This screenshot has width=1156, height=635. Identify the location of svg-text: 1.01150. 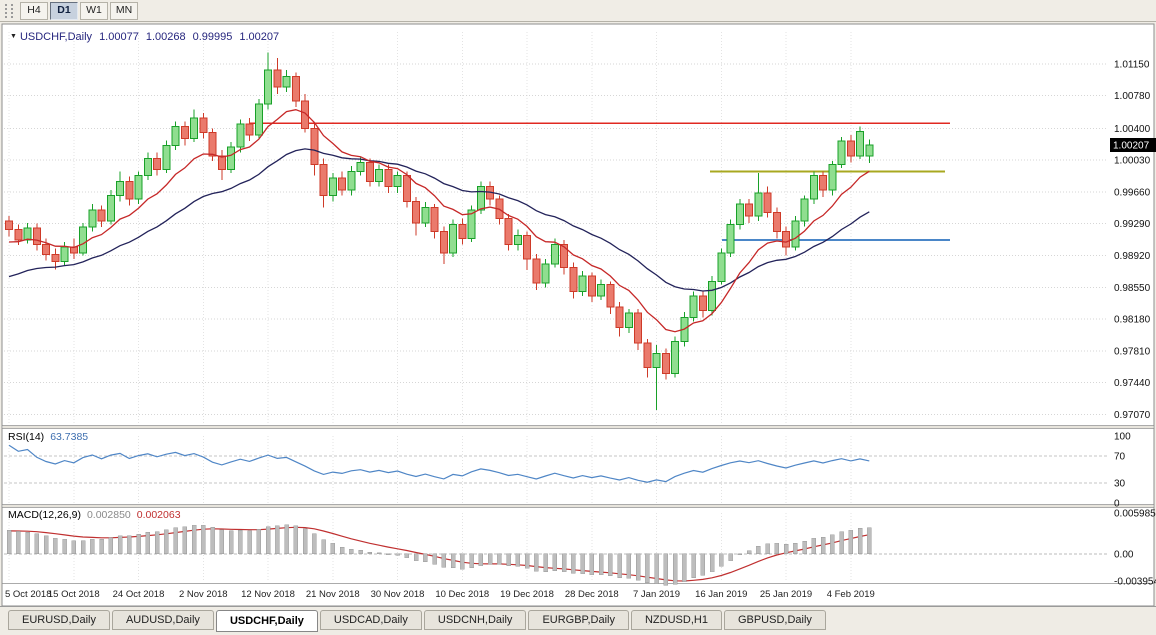
(1132, 64).